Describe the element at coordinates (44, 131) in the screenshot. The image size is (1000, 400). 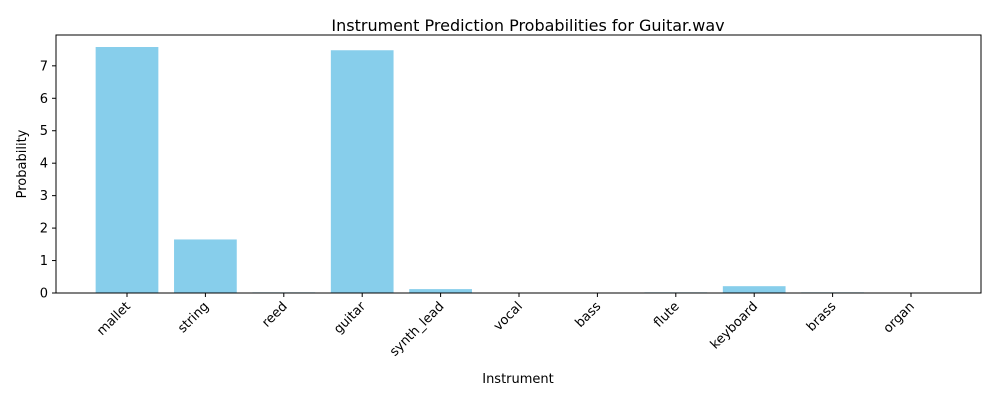
I see `y-tick-label: 5` at that location.